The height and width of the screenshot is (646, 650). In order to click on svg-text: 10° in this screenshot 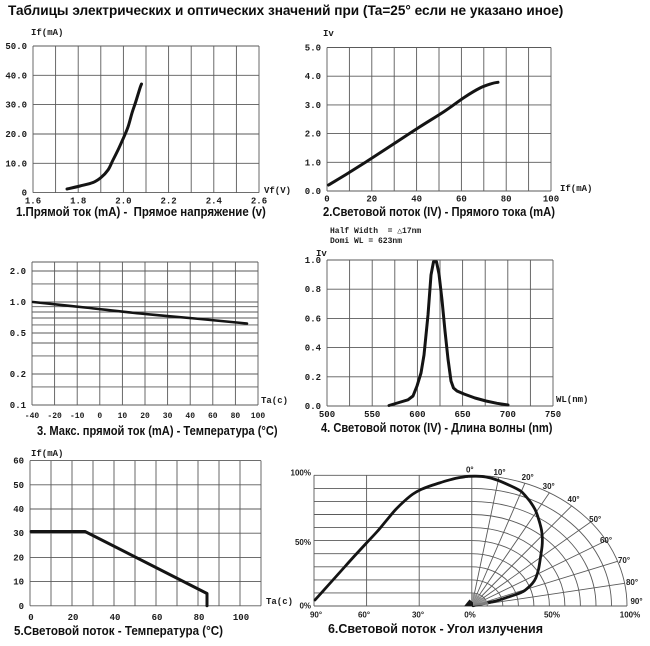, I will do `click(499, 472)`.